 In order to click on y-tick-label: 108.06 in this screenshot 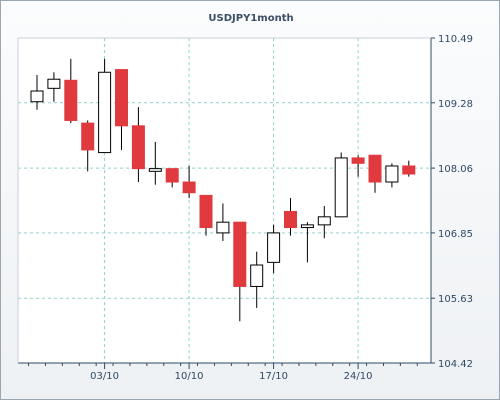, I will do `click(455, 169)`.